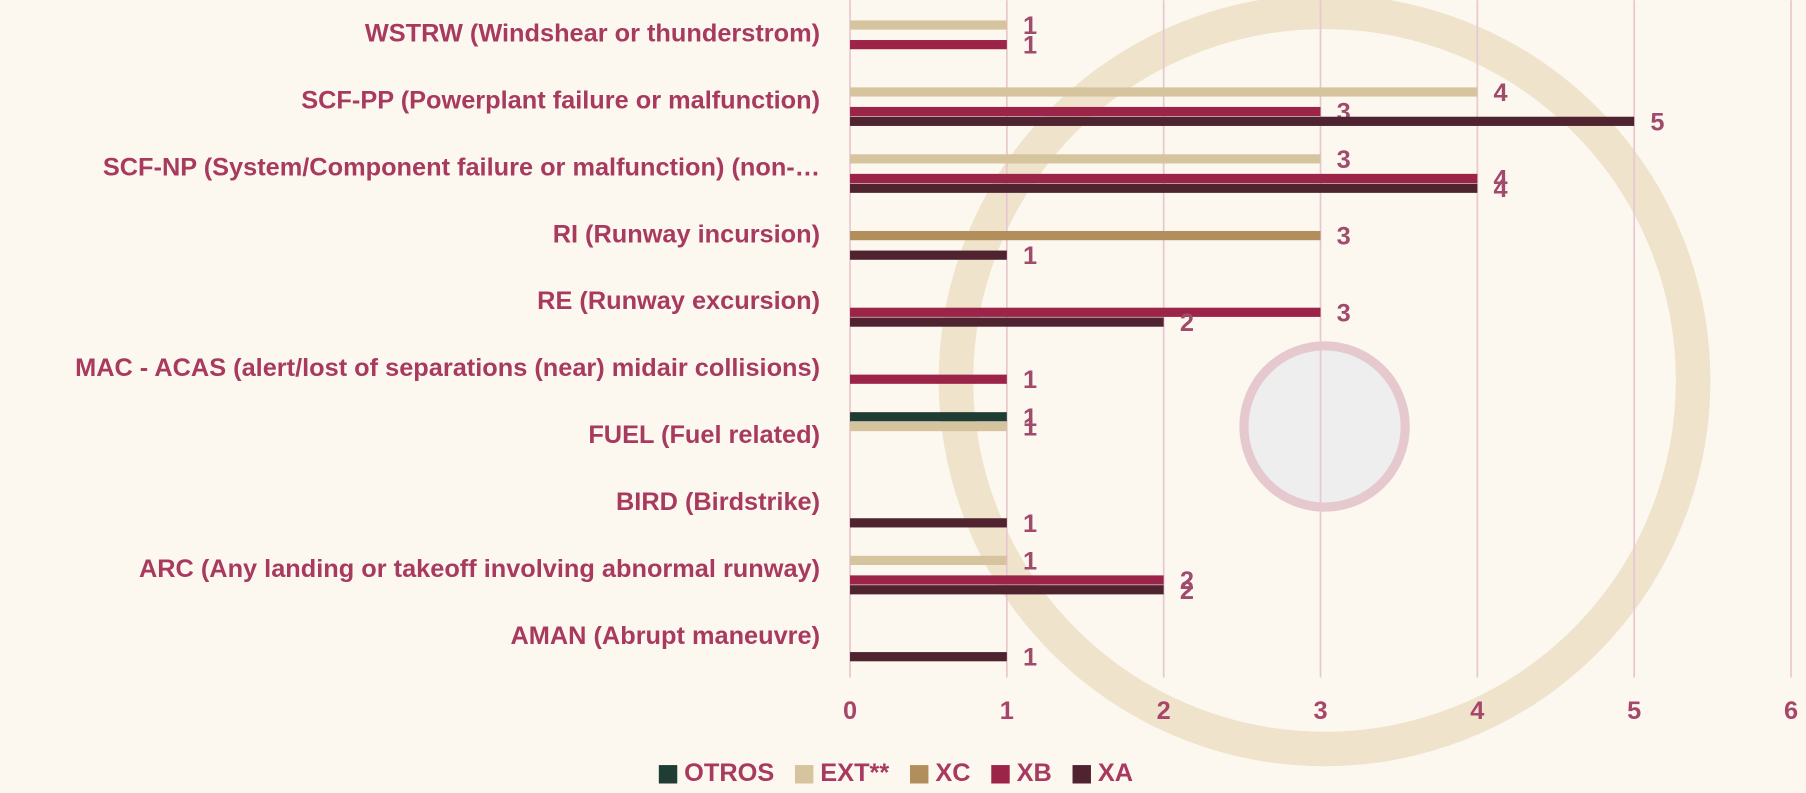  I want to click on legend-label: XA, so click(1115, 773).